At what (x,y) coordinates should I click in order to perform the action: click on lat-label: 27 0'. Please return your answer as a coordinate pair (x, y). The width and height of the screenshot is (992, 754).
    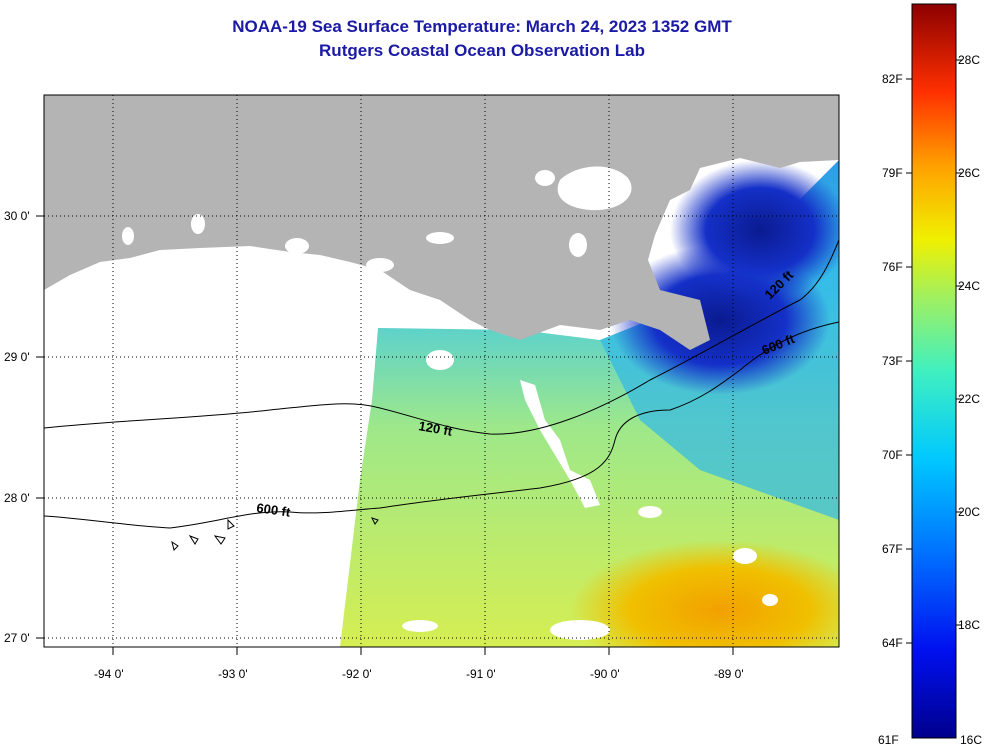
    Looking at the image, I should click on (17, 638).